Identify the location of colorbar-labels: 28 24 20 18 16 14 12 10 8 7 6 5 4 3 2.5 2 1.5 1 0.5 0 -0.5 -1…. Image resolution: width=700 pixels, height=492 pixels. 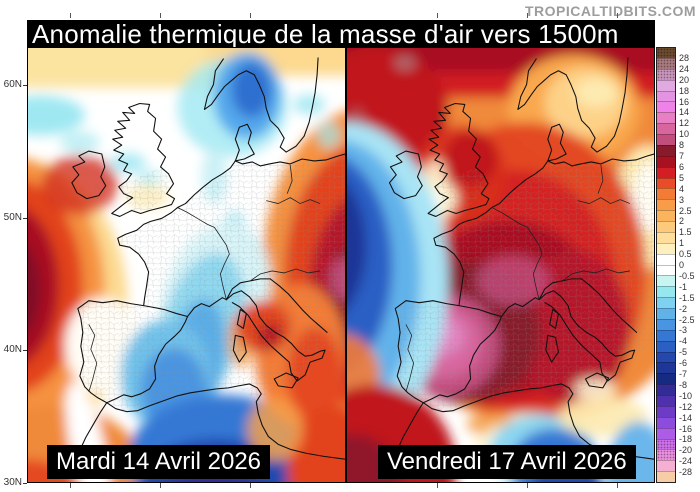
(689, 268).